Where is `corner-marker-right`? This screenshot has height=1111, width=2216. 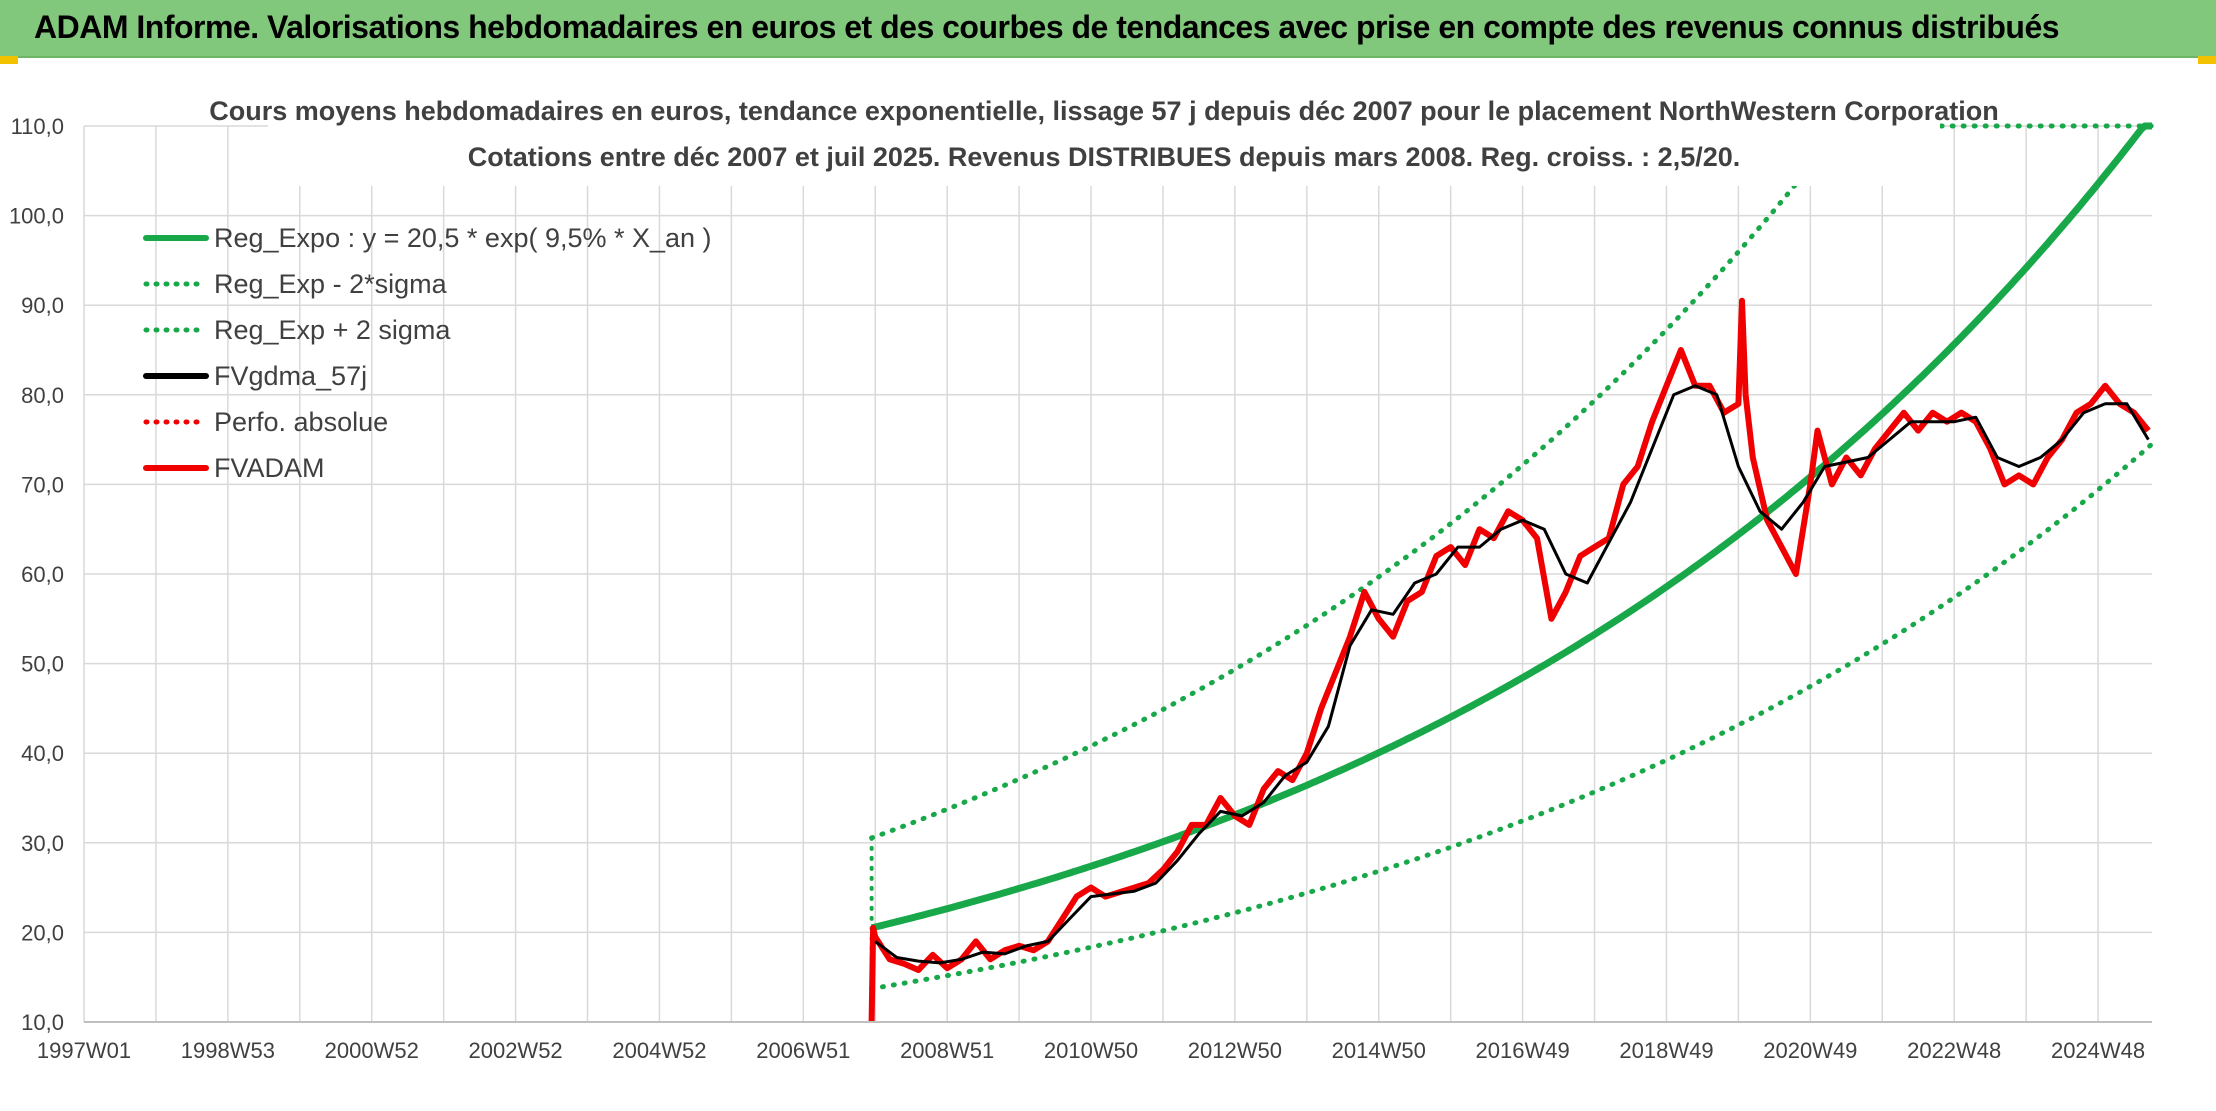
corner-marker-right is located at coordinates (2207, 60).